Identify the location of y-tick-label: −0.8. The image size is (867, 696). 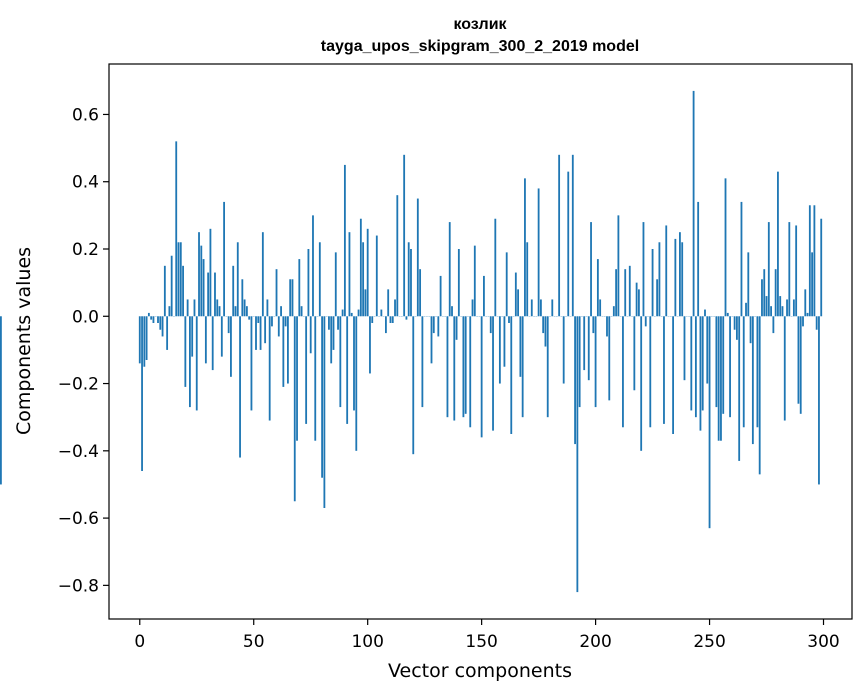
(78, 586).